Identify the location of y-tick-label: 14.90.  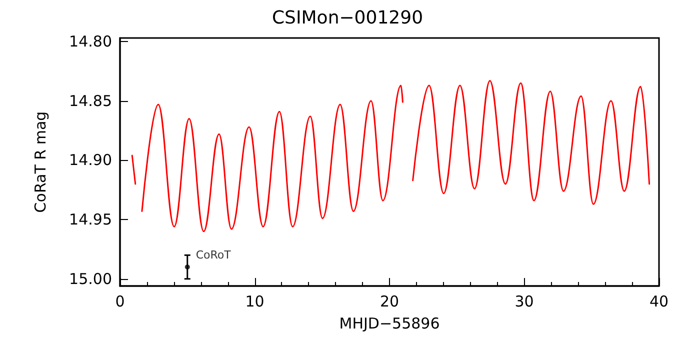
(90, 160).